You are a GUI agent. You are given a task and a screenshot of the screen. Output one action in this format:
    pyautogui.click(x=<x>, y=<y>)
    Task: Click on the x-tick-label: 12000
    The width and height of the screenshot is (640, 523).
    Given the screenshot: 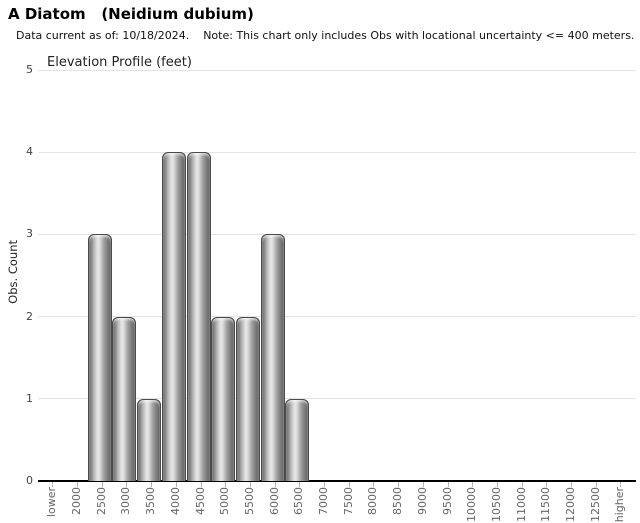 What is the action you would take?
    pyautogui.click(x=571, y=504)
    